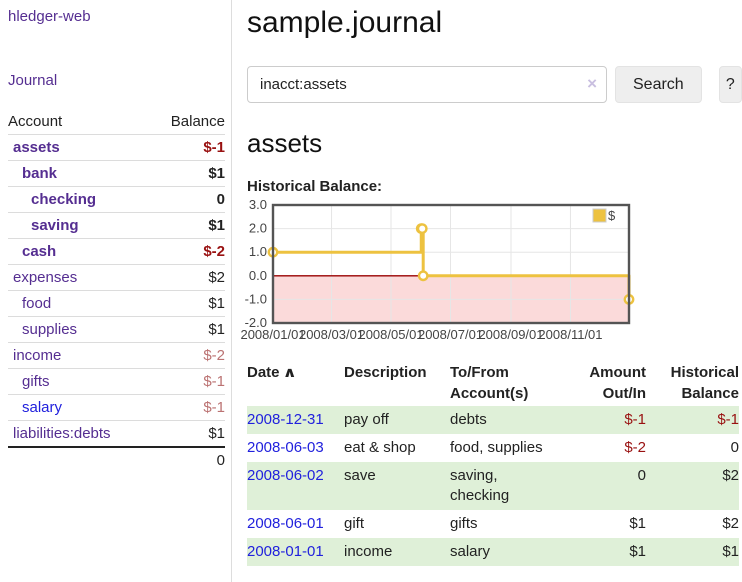 The image size is (742, 582). I want to click on transaction-date-cell: 2008-06-02, so click(295, 486).